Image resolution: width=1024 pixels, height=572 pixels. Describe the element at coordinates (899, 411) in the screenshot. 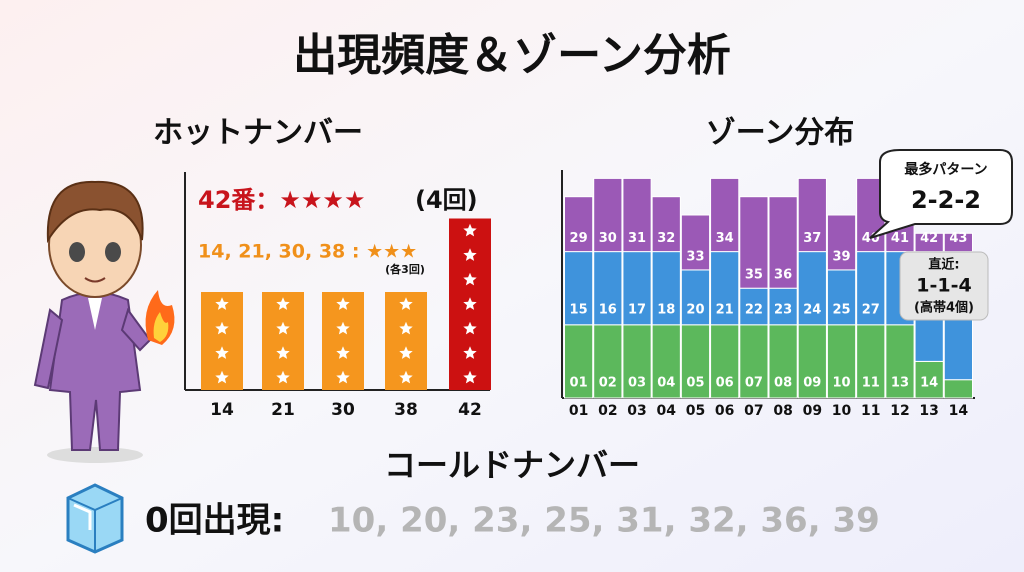

I see `x-tick-label: 12` at that location.